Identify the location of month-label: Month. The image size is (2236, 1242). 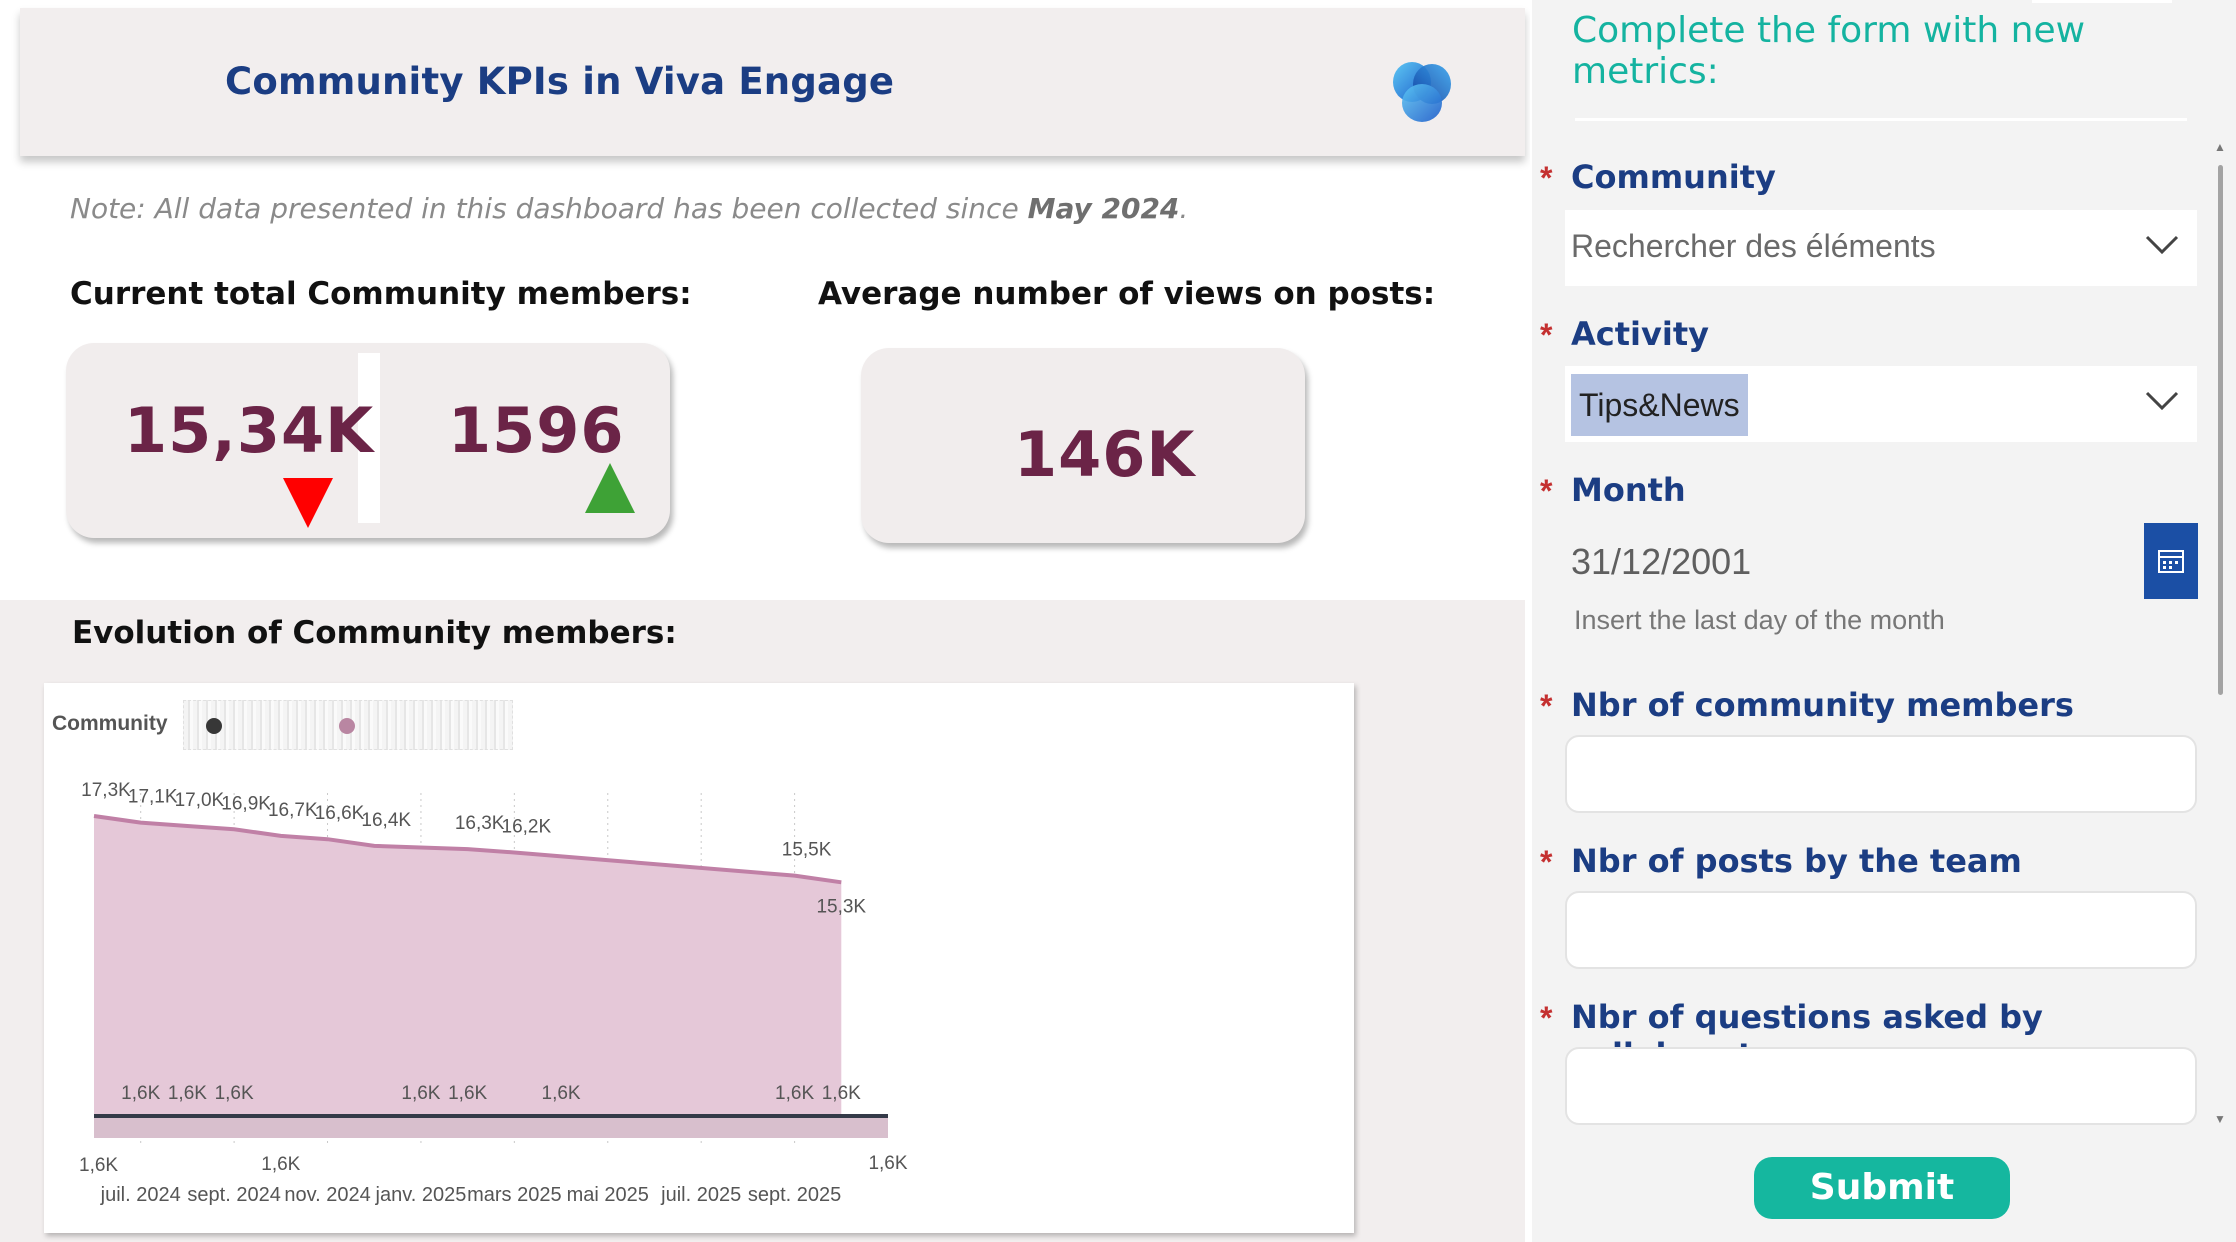
(1628, 490).